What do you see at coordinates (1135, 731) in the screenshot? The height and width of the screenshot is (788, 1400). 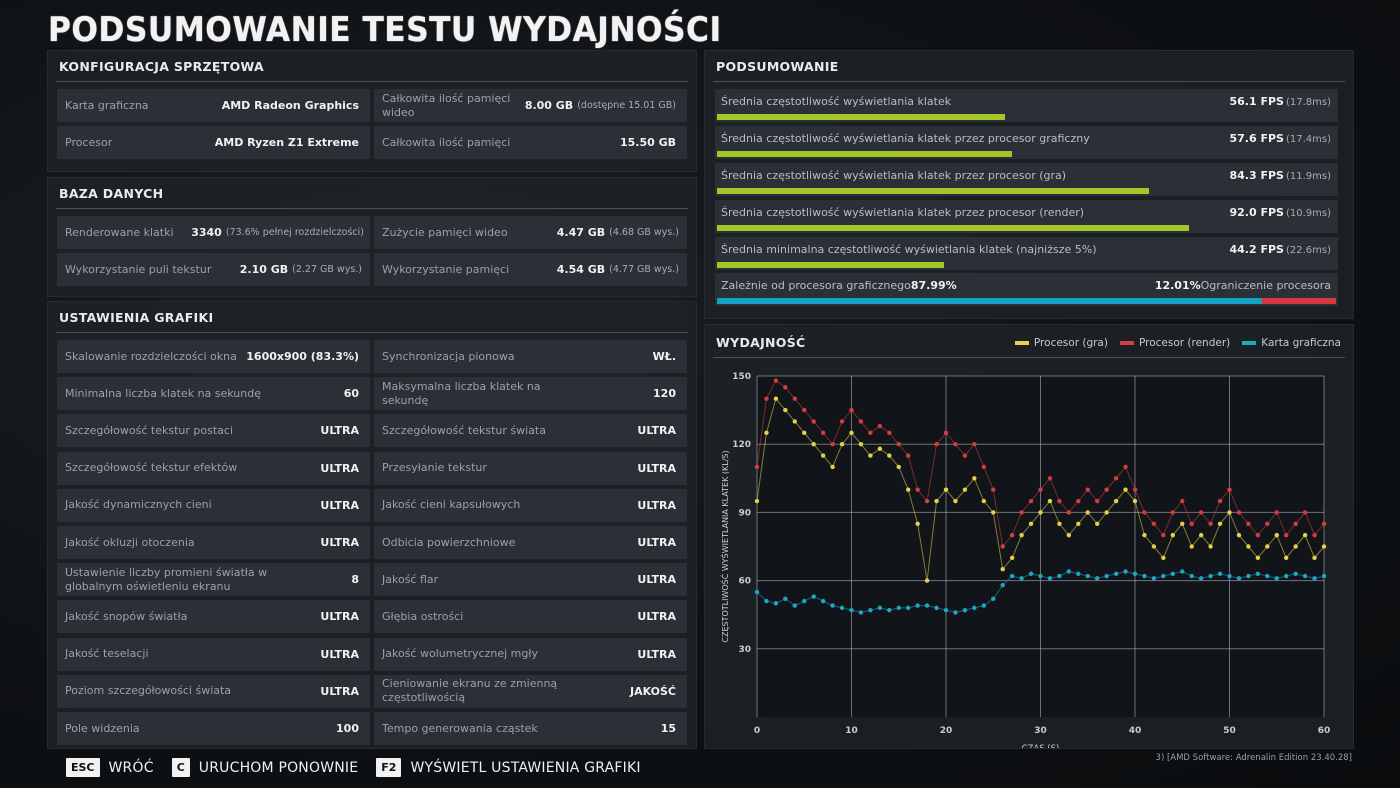 I see `x-tick-label: 40` at bounding box center [1135, 731].